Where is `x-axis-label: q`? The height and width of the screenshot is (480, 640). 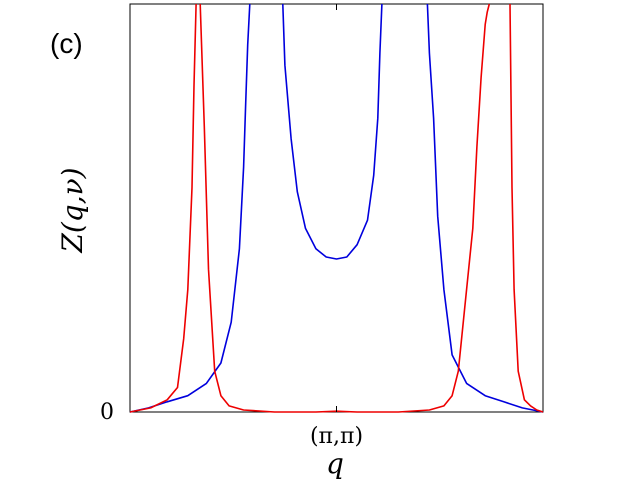
x-axis-label: q is located at coordinates (335, 463).